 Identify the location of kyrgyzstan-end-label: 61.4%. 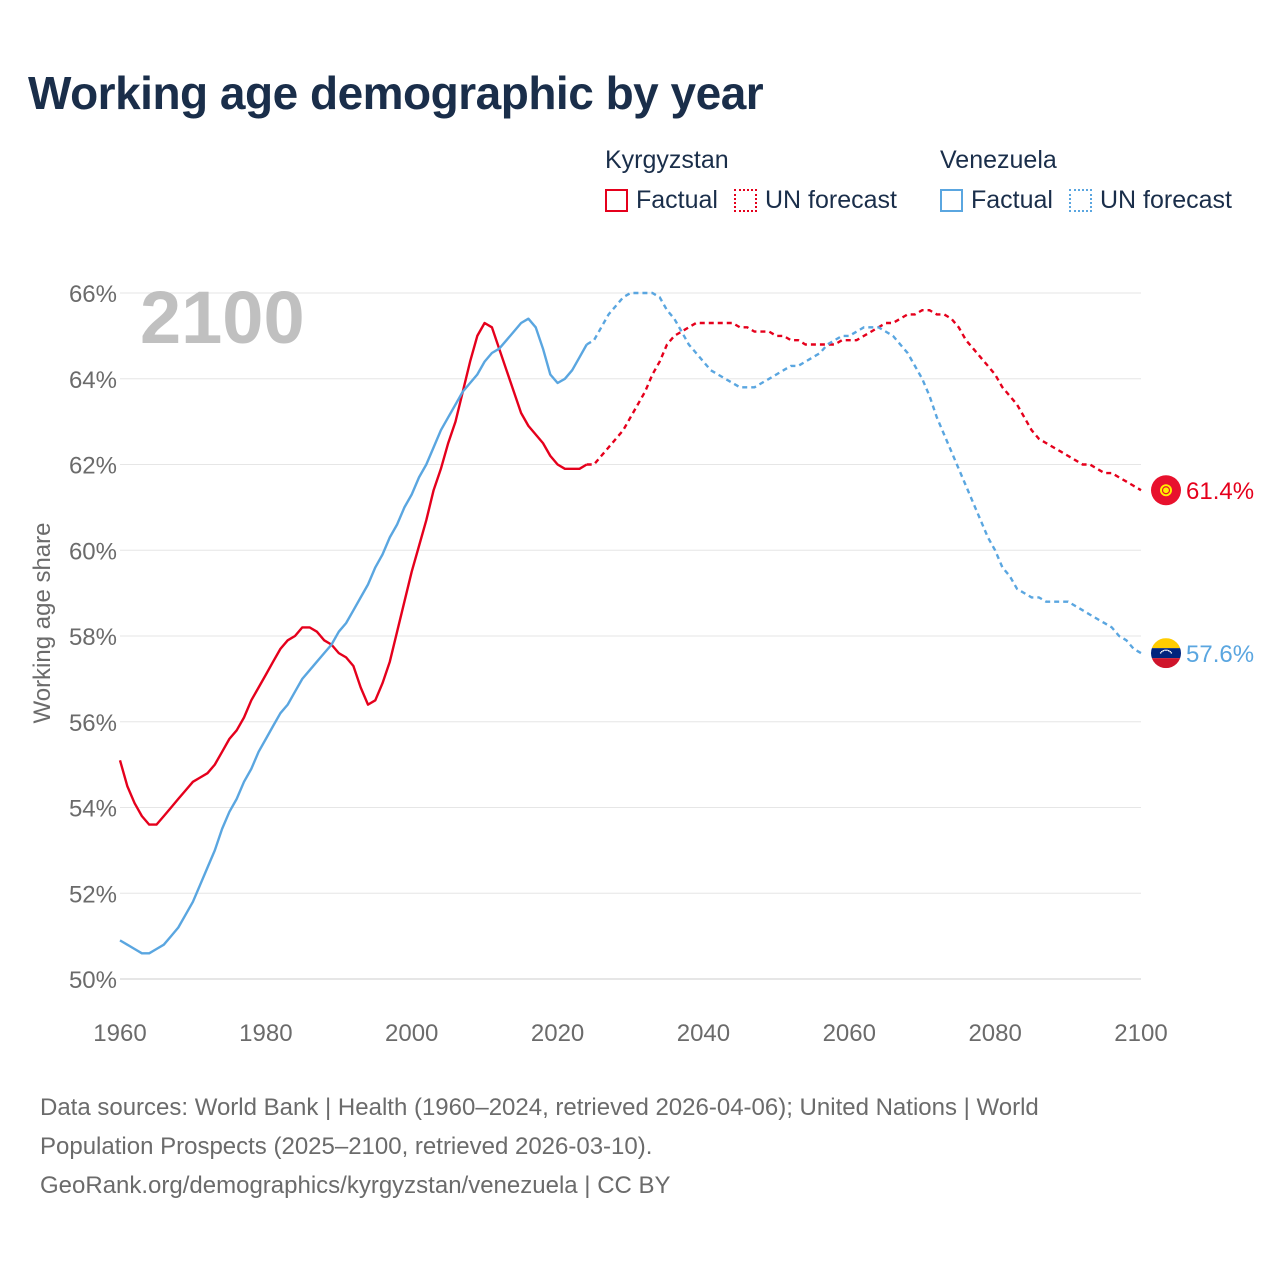
(1220, 491).